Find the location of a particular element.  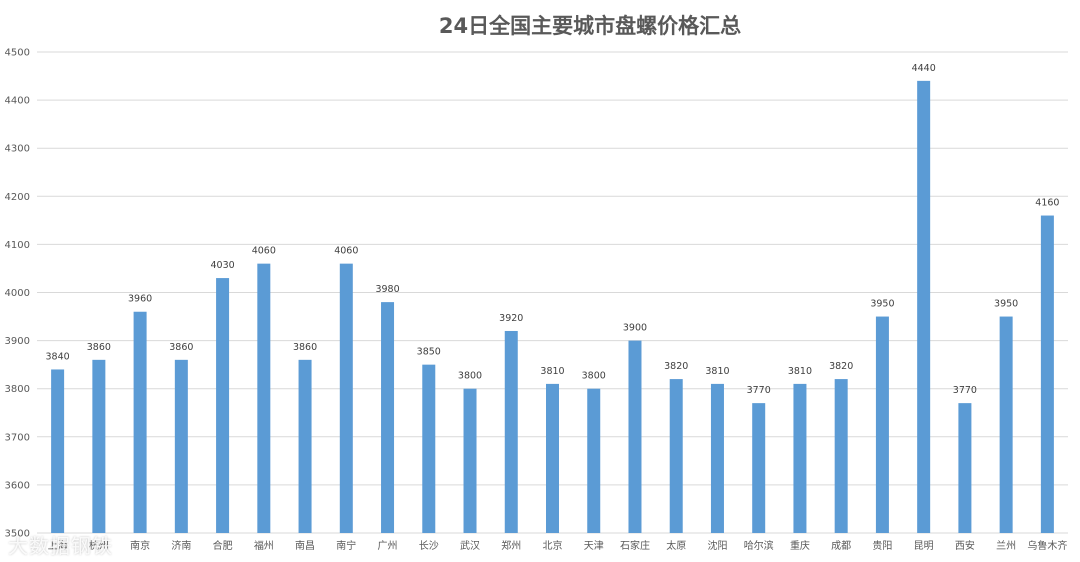

x-tick-label: 重庆 is located at coordinates (800, 545).